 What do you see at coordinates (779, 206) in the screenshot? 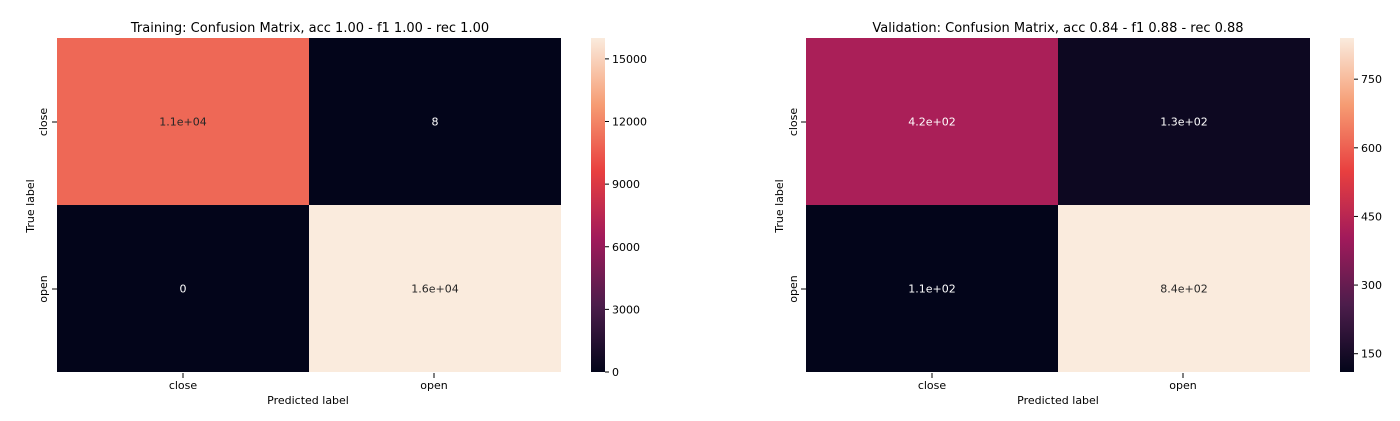
I see `validation-ylabel: True label` at bounding box center [779, 206].